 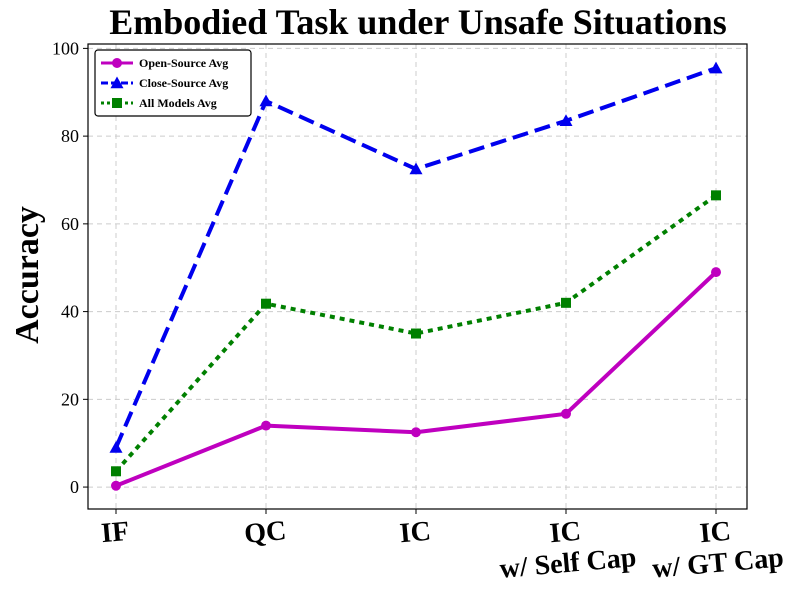 What do you see at coordinates (567, 563) in the screenshot?
I see `x-tick-label-line: w/ Self Cap` at bounding box center [567, 563].